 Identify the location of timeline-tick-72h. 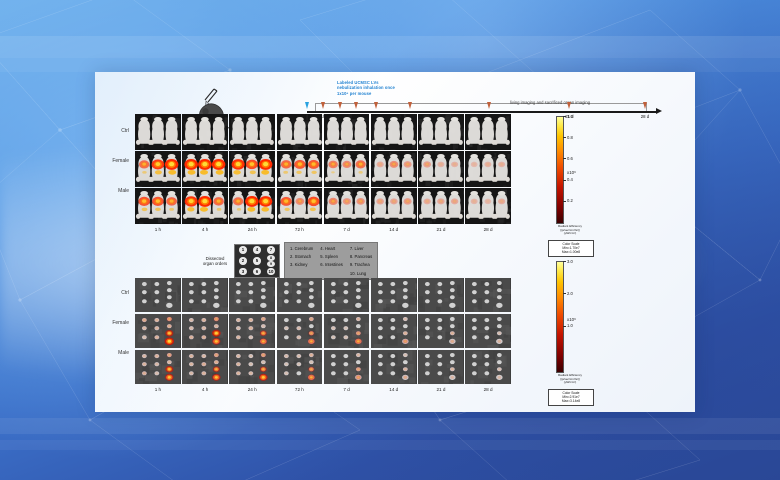
(376, 105).